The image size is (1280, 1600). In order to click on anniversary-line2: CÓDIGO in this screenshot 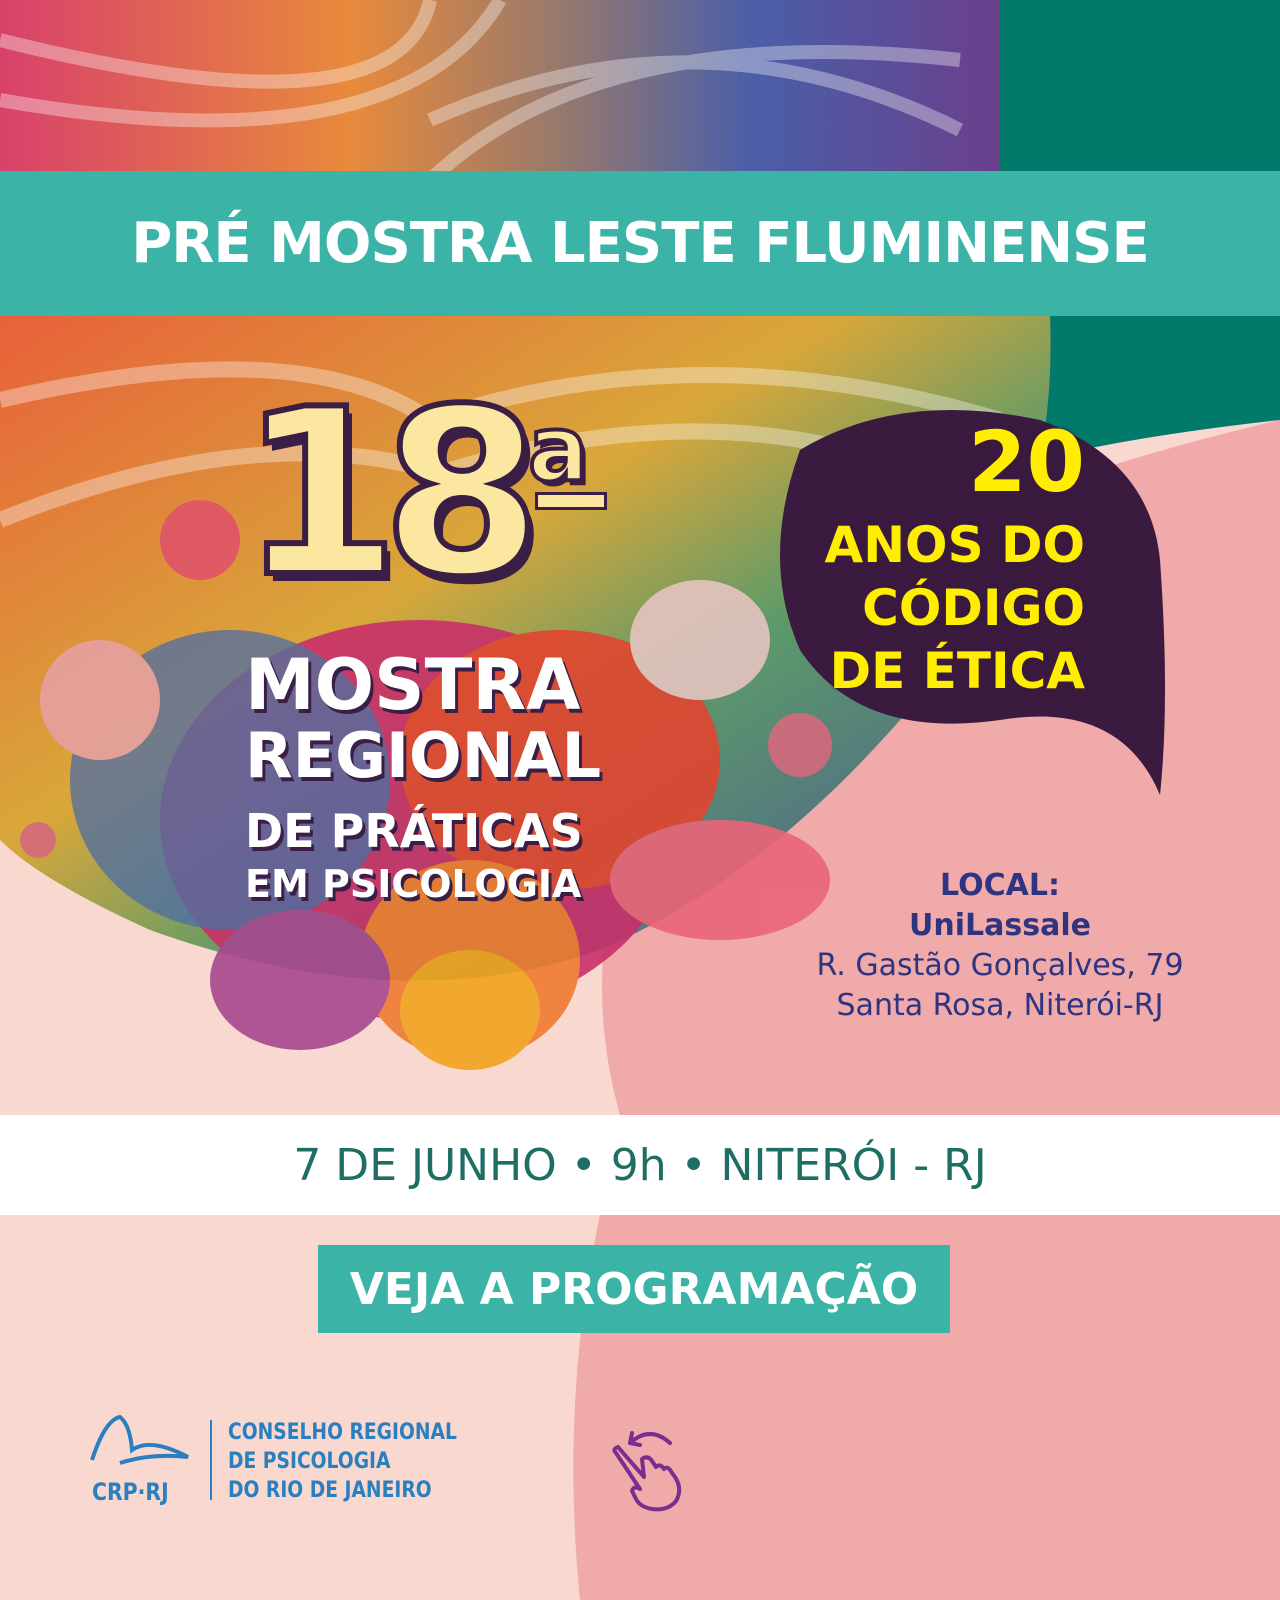, I will do `click(973, 608)`.